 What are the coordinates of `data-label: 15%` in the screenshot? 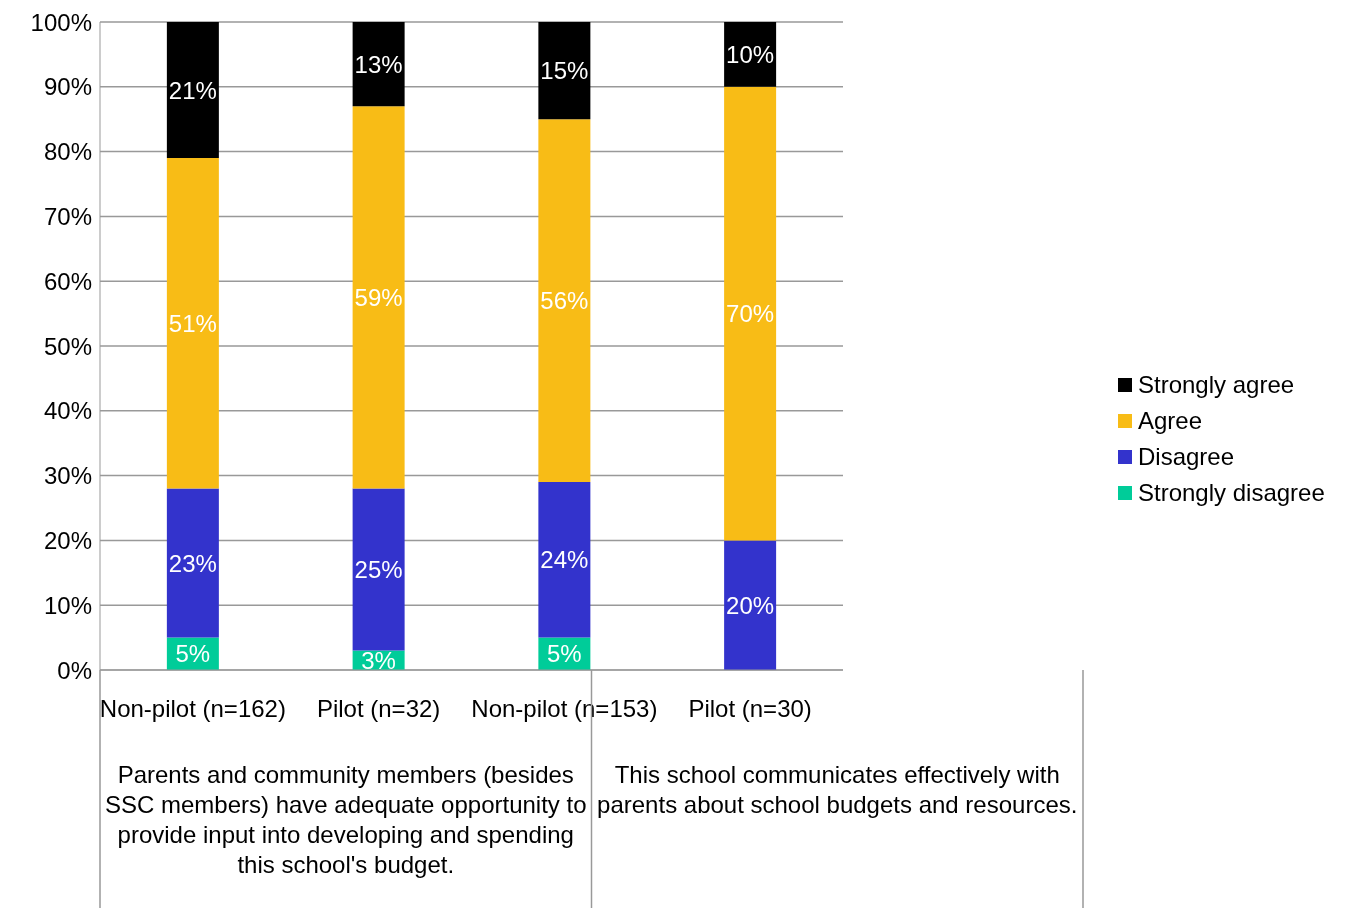 It's located at (564, 71).